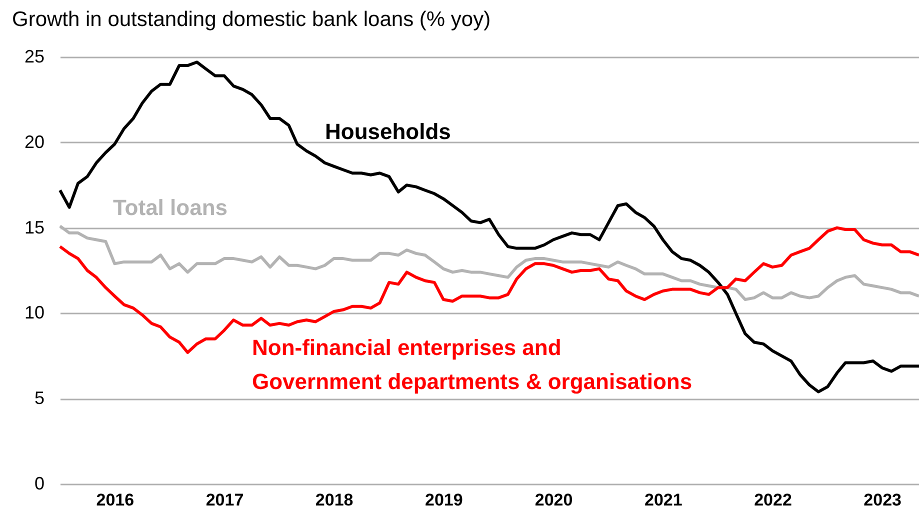  Describe the element at coordinates (34, 142) in the screenshot. I see `y-tick-label: 20` at that location.